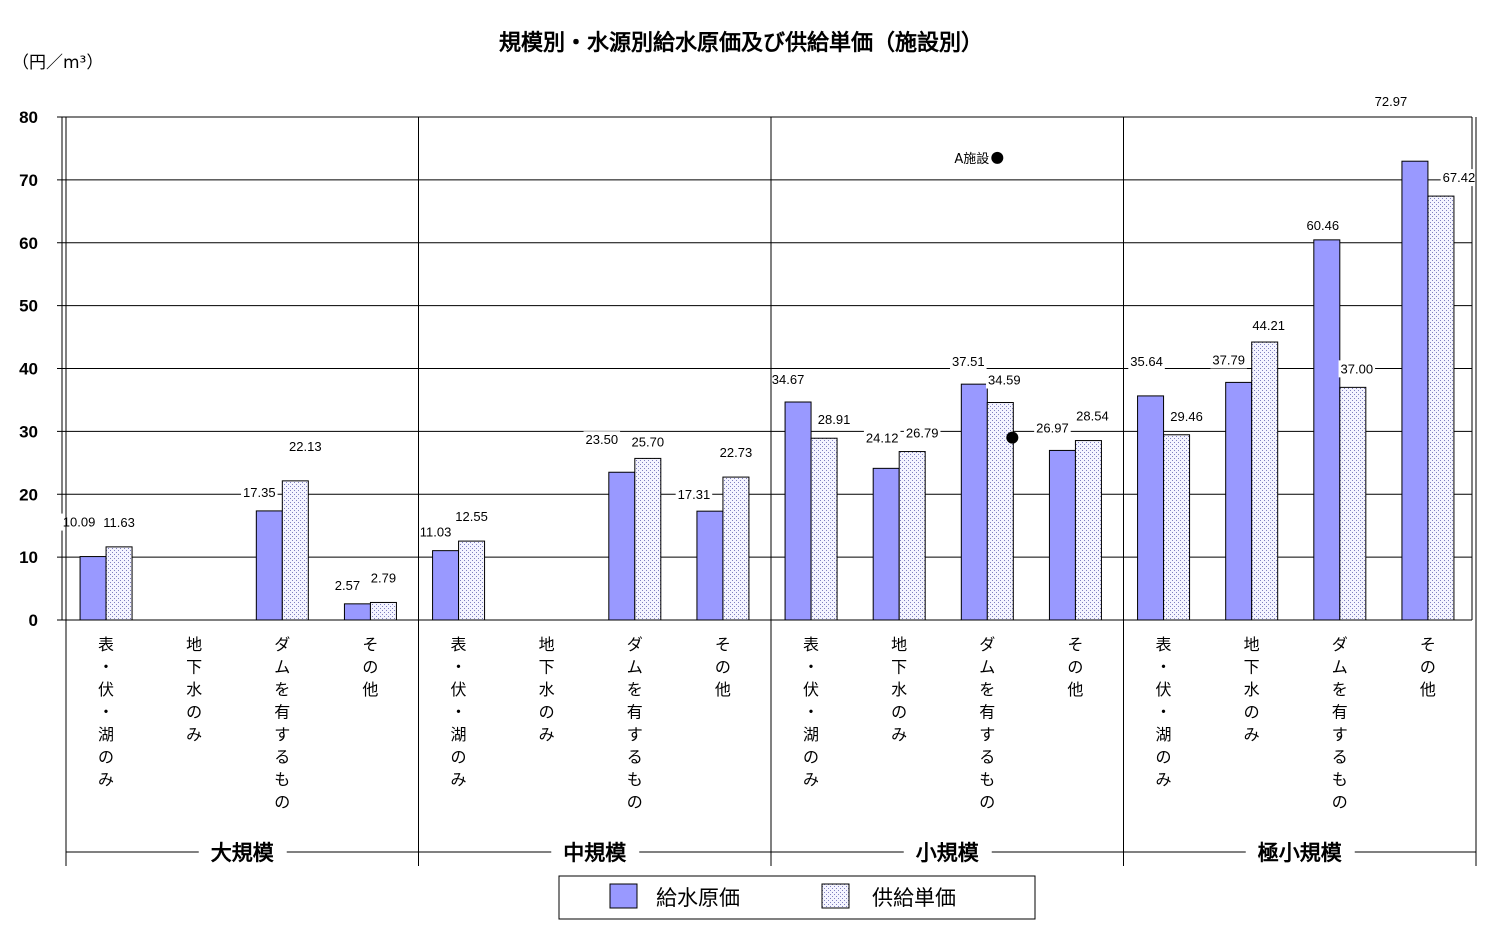  What do you see at coordinates (28, 369) in the screenshot?
I see `y-tick-label: 40` at bounding box center [28, 369].